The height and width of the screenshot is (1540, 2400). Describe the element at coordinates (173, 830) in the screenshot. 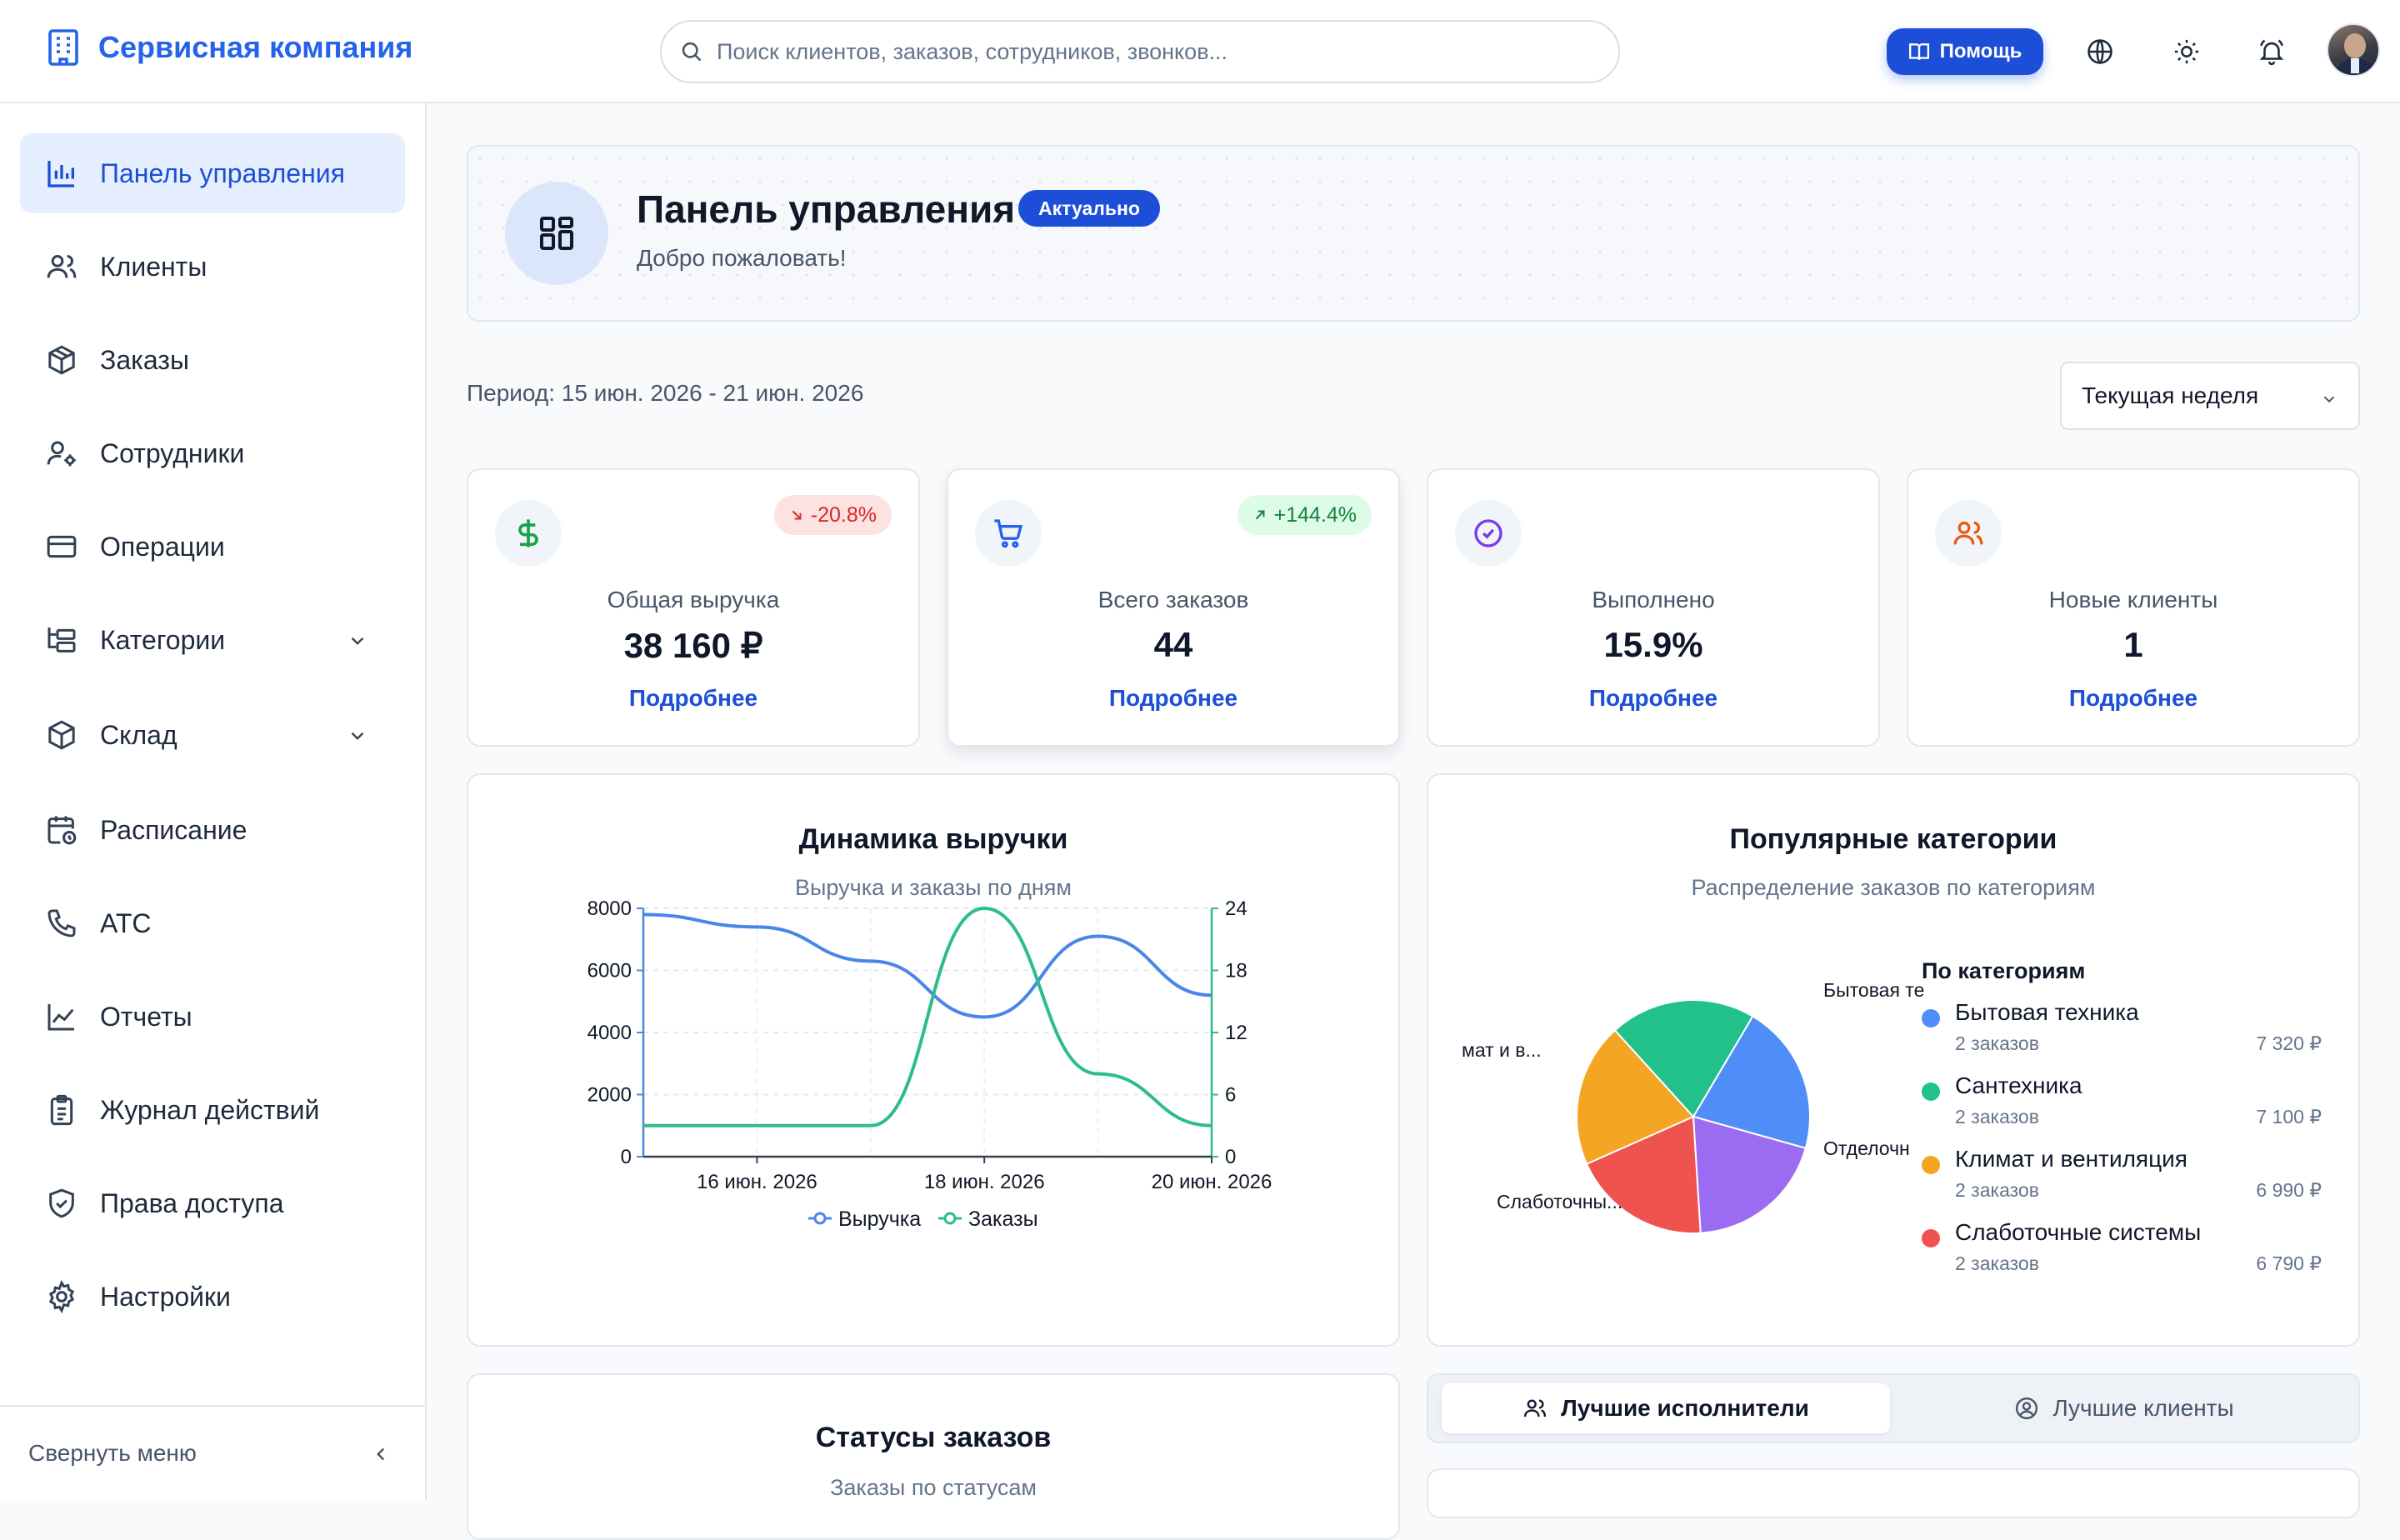

I see `sidebar-item-label: Расписание` at that location.